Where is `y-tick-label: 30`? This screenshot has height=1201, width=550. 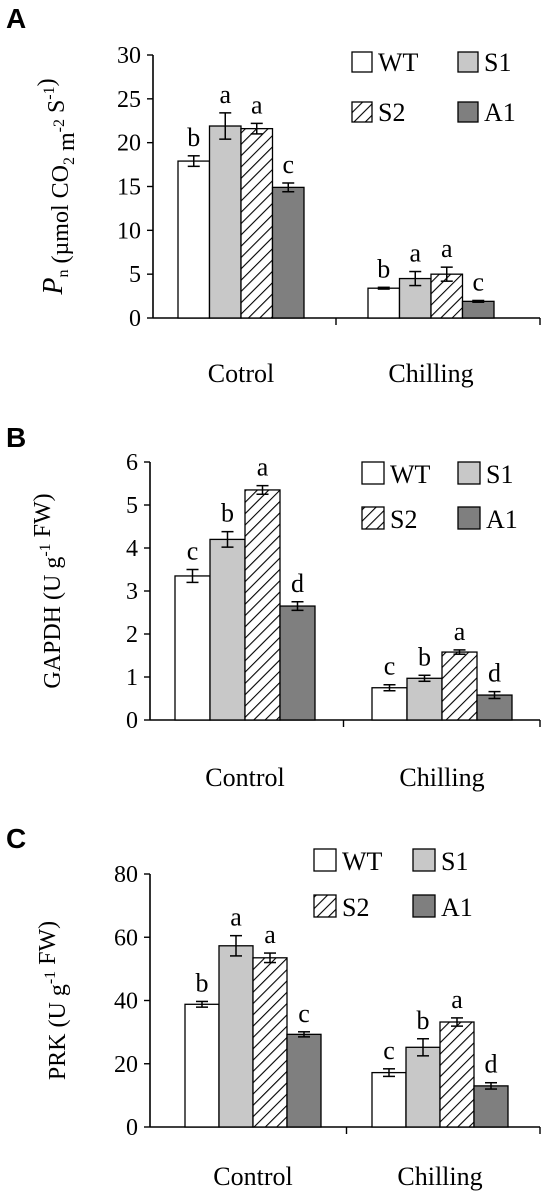
y-tick-label: 30 is located at coordinates (129, 56).